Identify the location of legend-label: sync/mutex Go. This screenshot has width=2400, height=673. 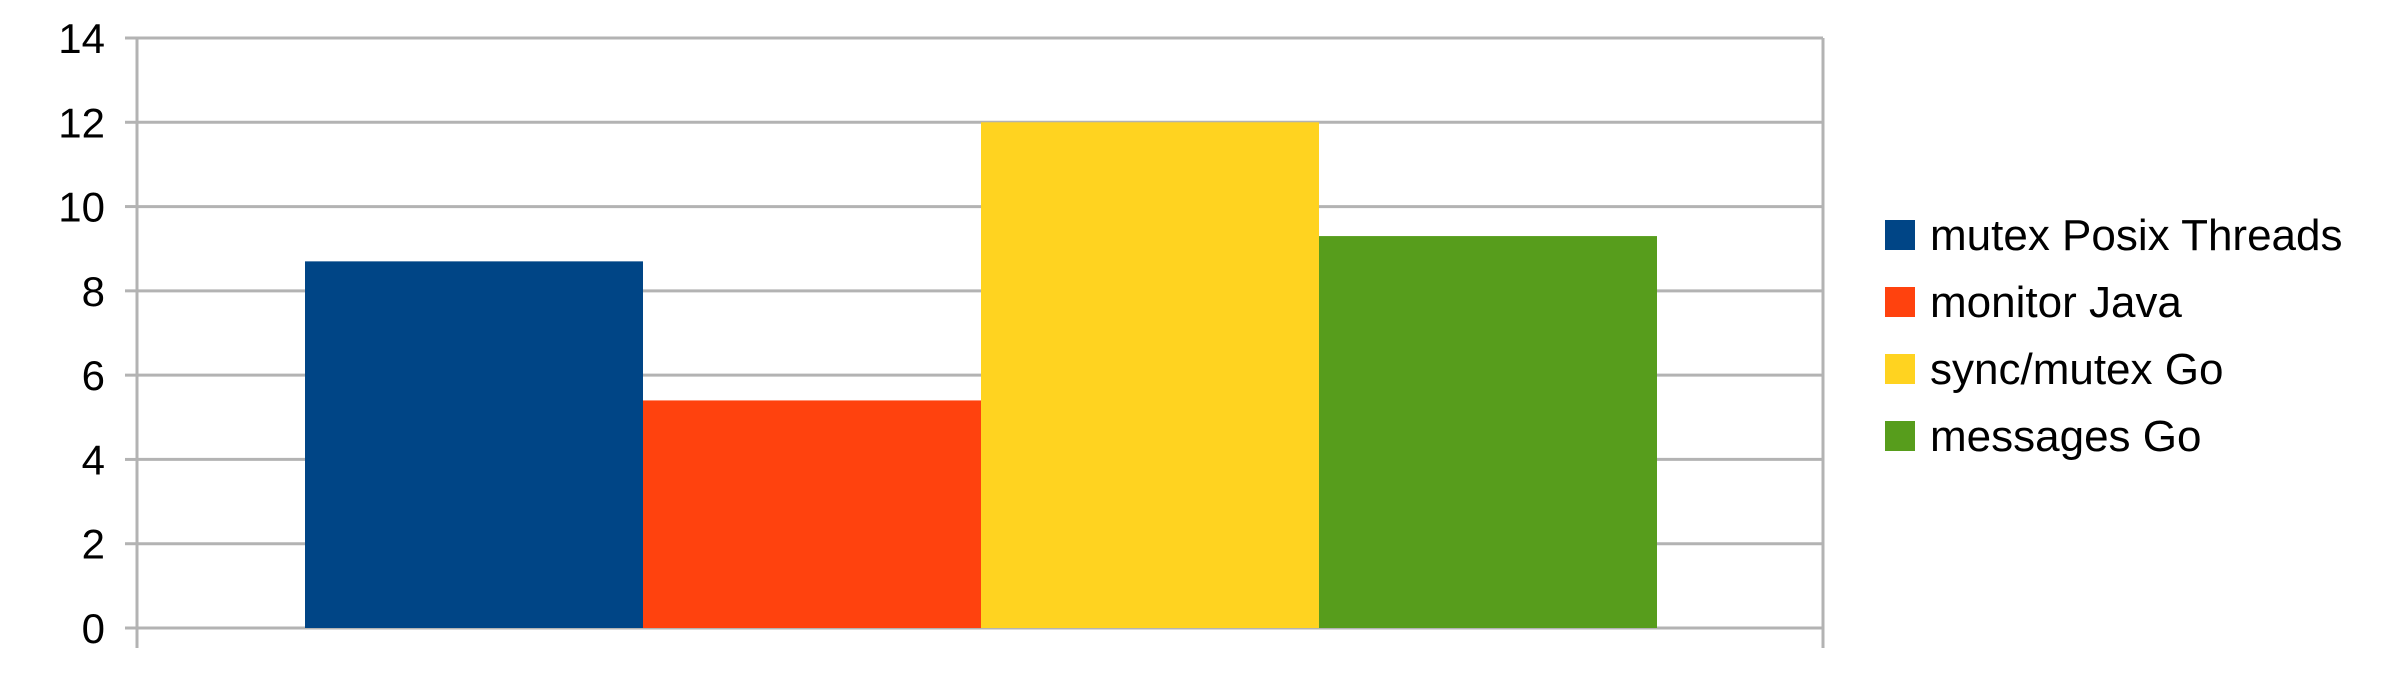
(2076, 369).